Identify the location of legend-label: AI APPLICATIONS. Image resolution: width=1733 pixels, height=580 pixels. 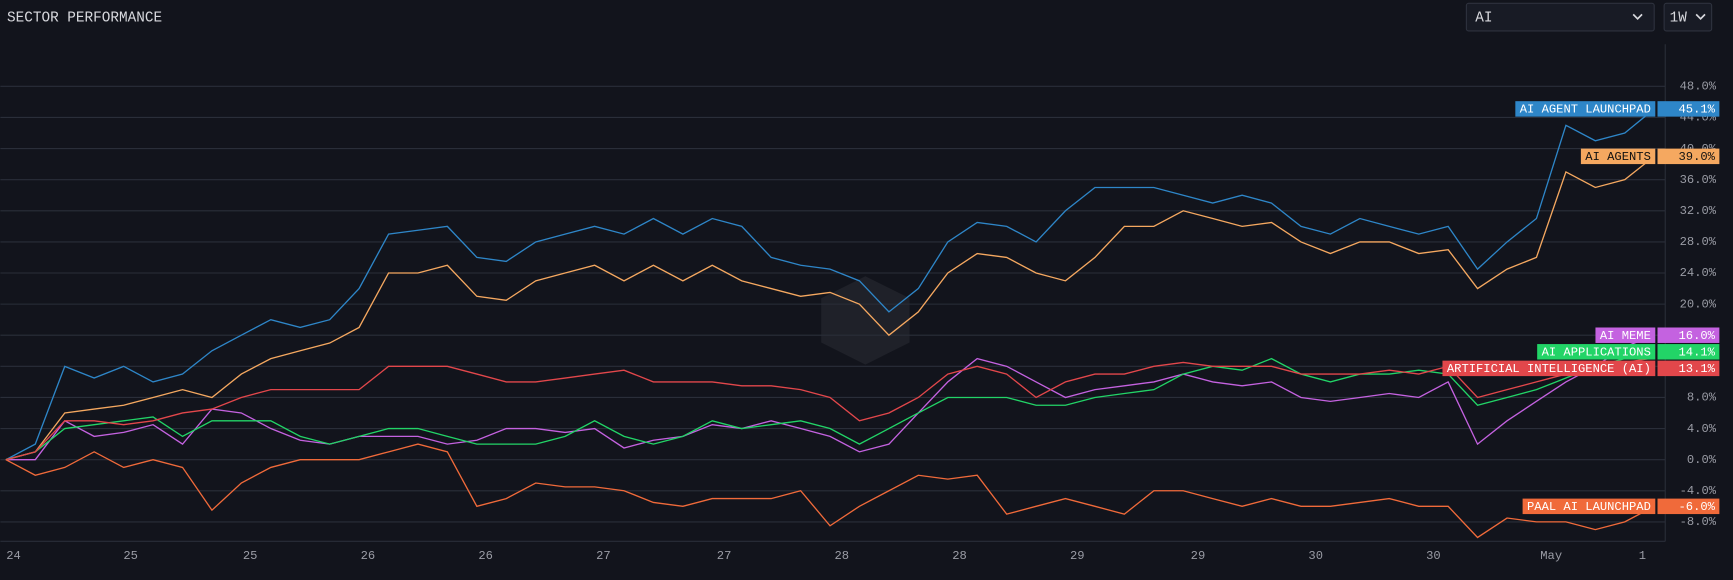
(1596, 353).